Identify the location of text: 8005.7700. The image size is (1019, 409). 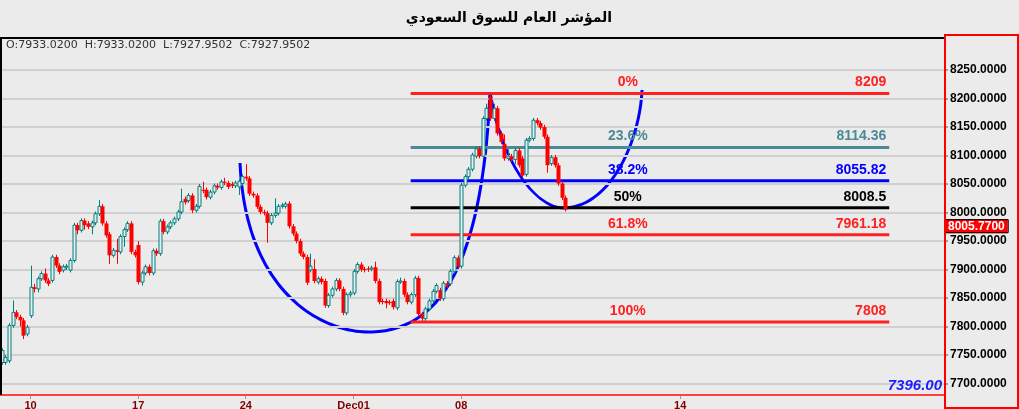
(977, 225).